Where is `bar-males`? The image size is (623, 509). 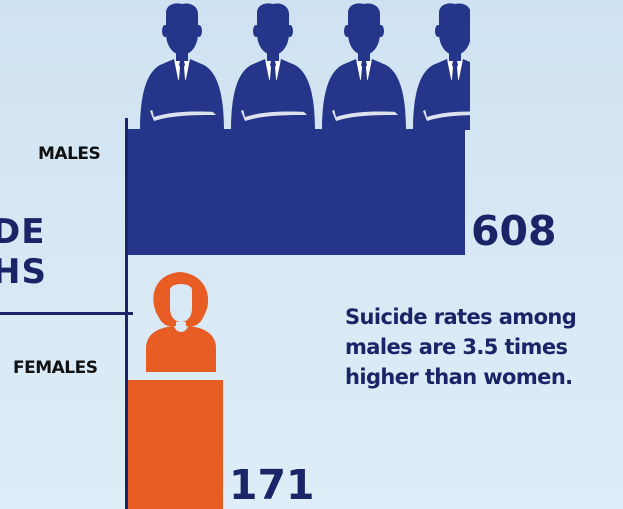
bar-males is located at coordinates (296, 192).